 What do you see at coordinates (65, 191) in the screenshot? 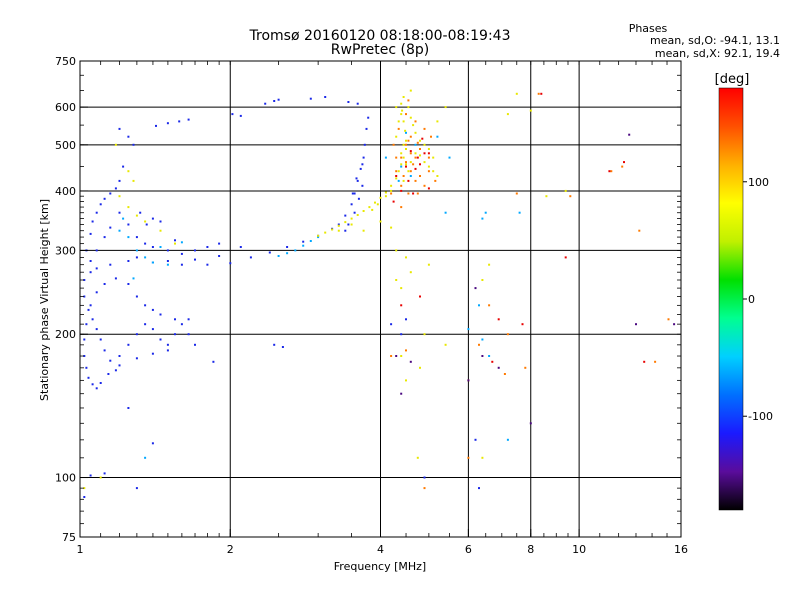
I see `y-tick-label: 400` at bounding box center [65, 191].